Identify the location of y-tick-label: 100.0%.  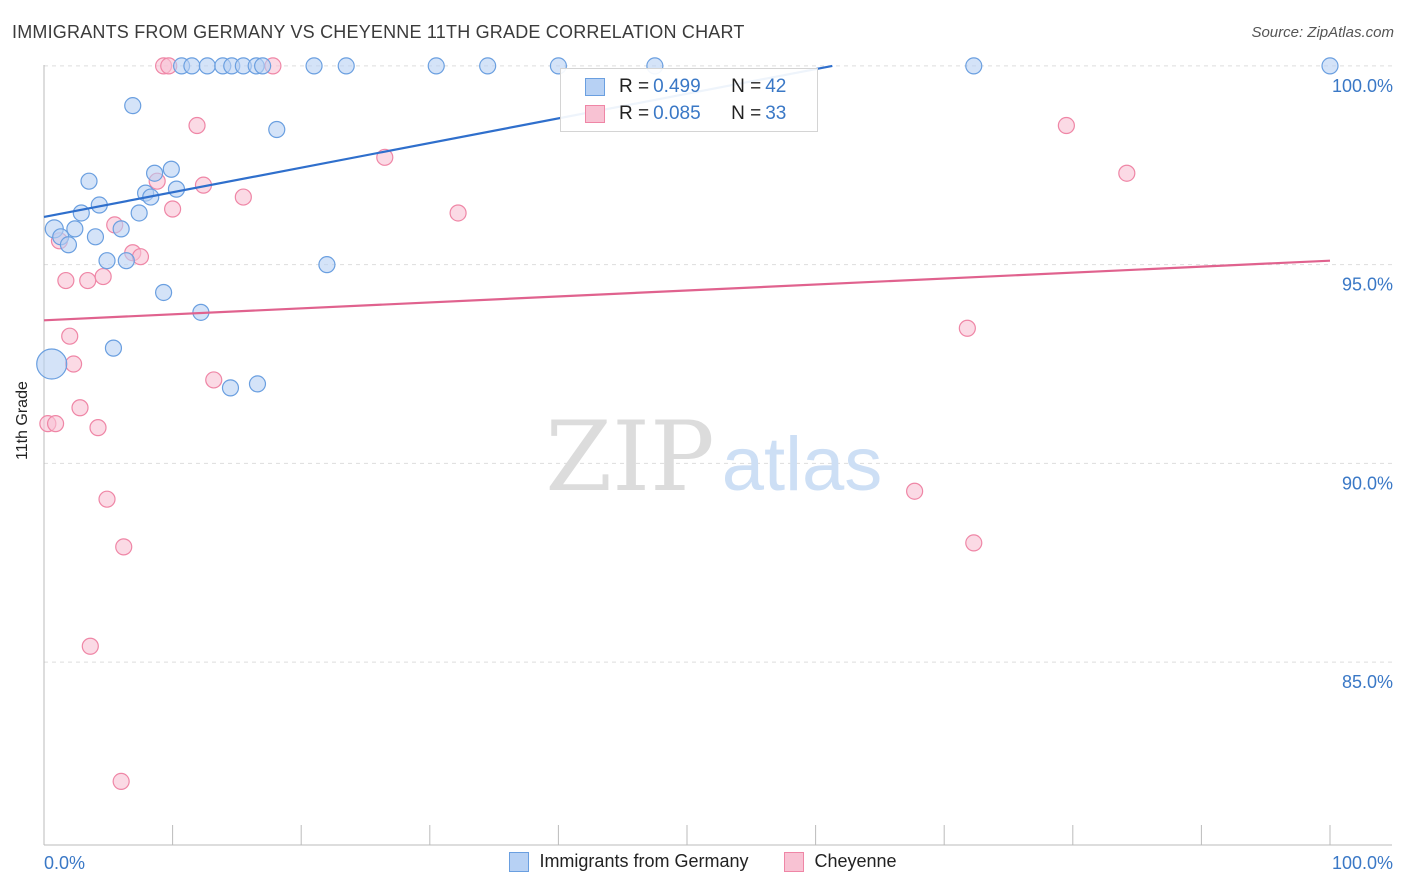
(1362, 86).